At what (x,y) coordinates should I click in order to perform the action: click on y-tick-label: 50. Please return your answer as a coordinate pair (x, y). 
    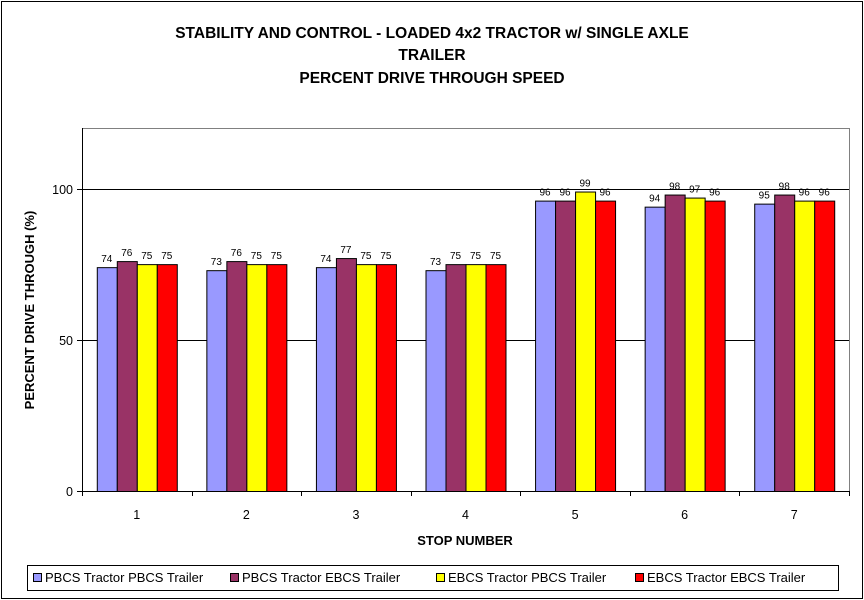
    Looking at the image, I should click on (66, 341).